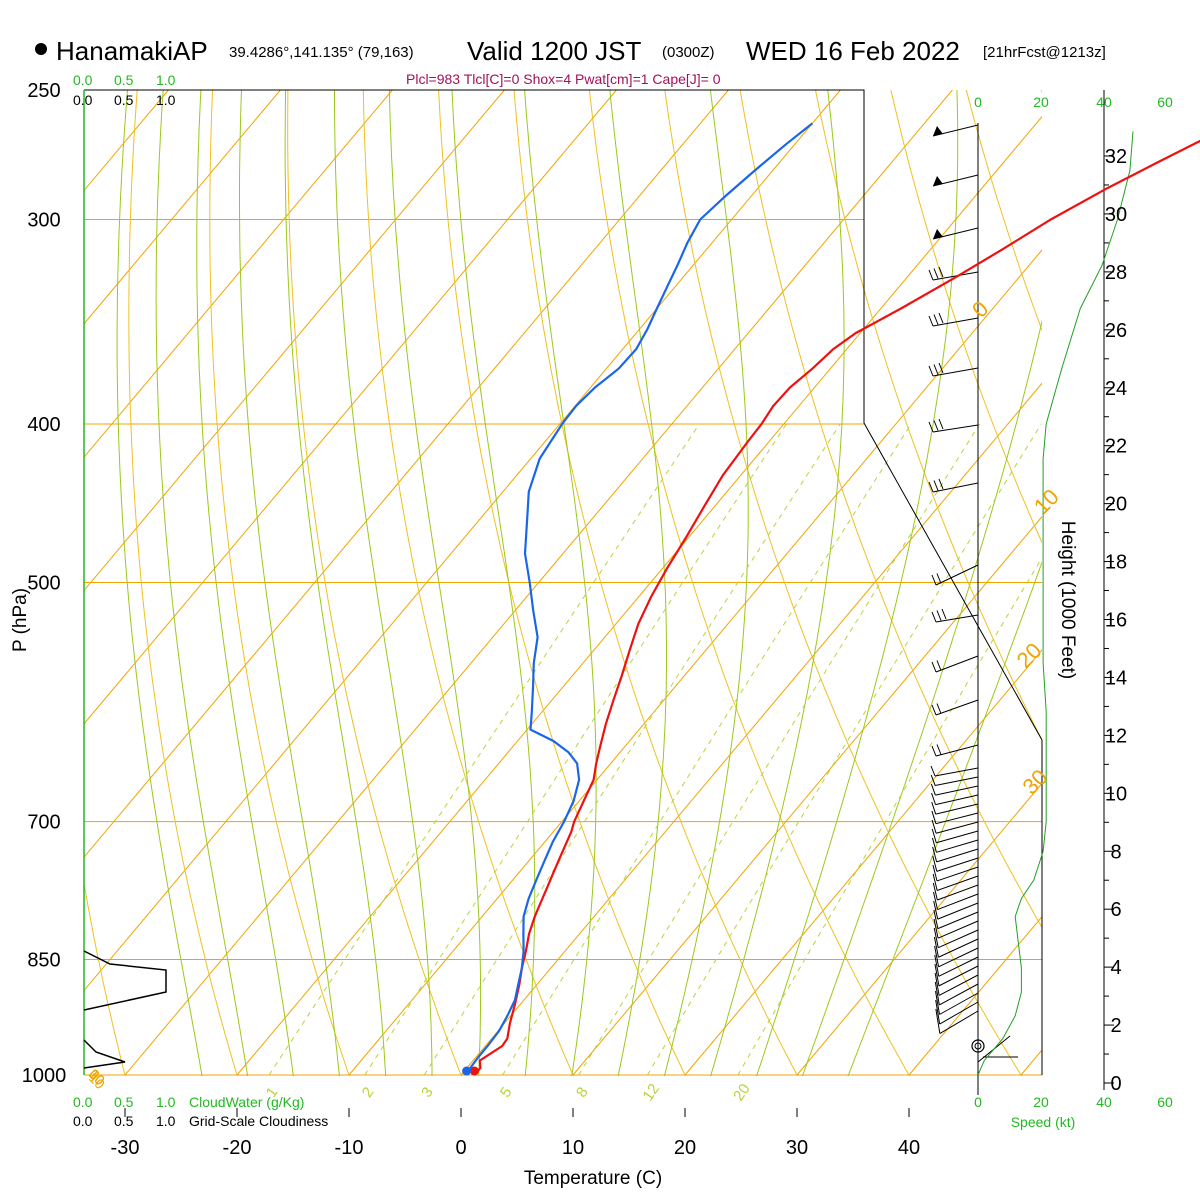 Image resolution: width=1200 pixels, height=1200 pixels. Describe the element at coordinates (460, 1148) in the screenshot. I see `temperature-tick-label: 0` at that location.